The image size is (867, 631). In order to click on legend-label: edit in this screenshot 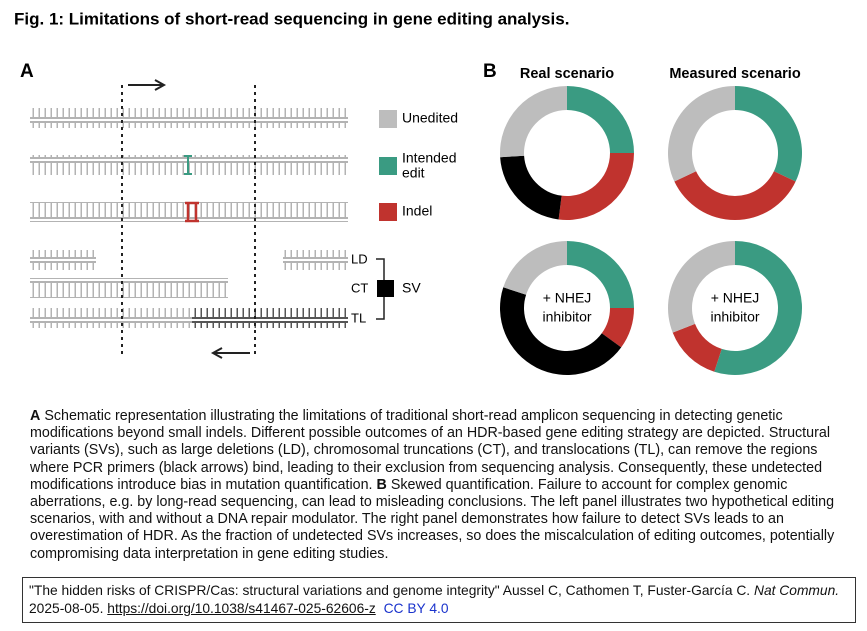, I will do `click(413, 173)`.